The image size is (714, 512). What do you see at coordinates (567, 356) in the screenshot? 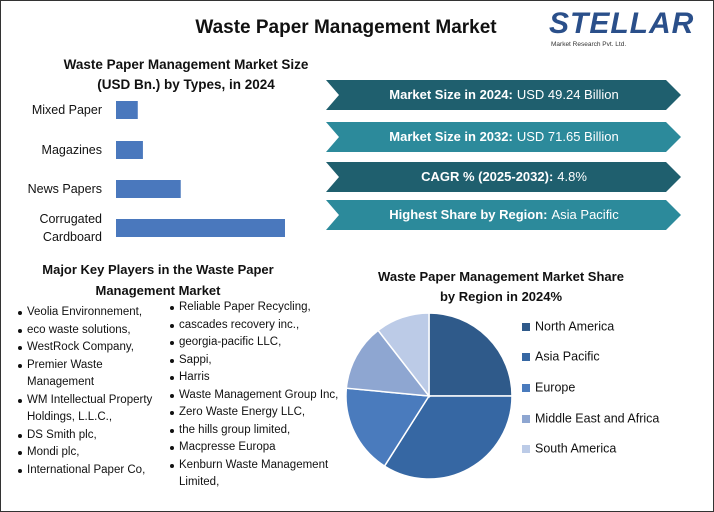
I see `legend-label: Asia Pacific` at bounding box center [567, 356].